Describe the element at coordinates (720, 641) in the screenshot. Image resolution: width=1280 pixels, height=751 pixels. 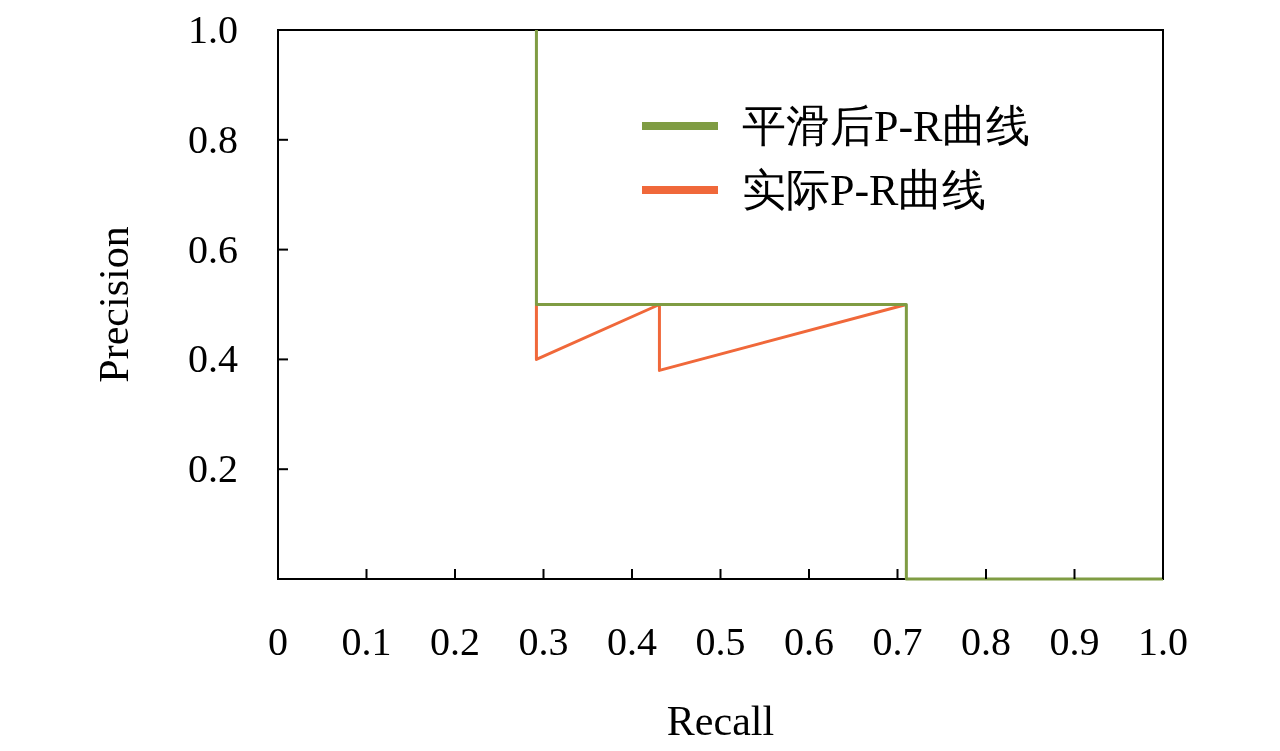
I see `x-tick-label: 0.5` at that location.